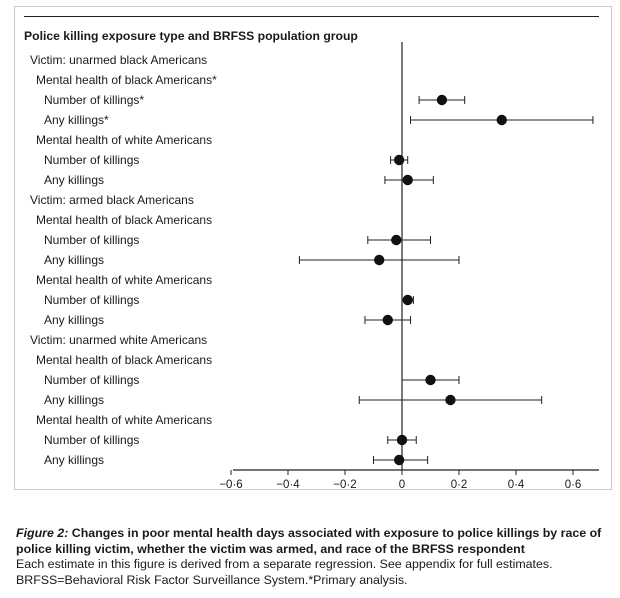  Describe the element at coordinates (402, 485) in the screenshot. I see `x-tick-label: 0` at that location.